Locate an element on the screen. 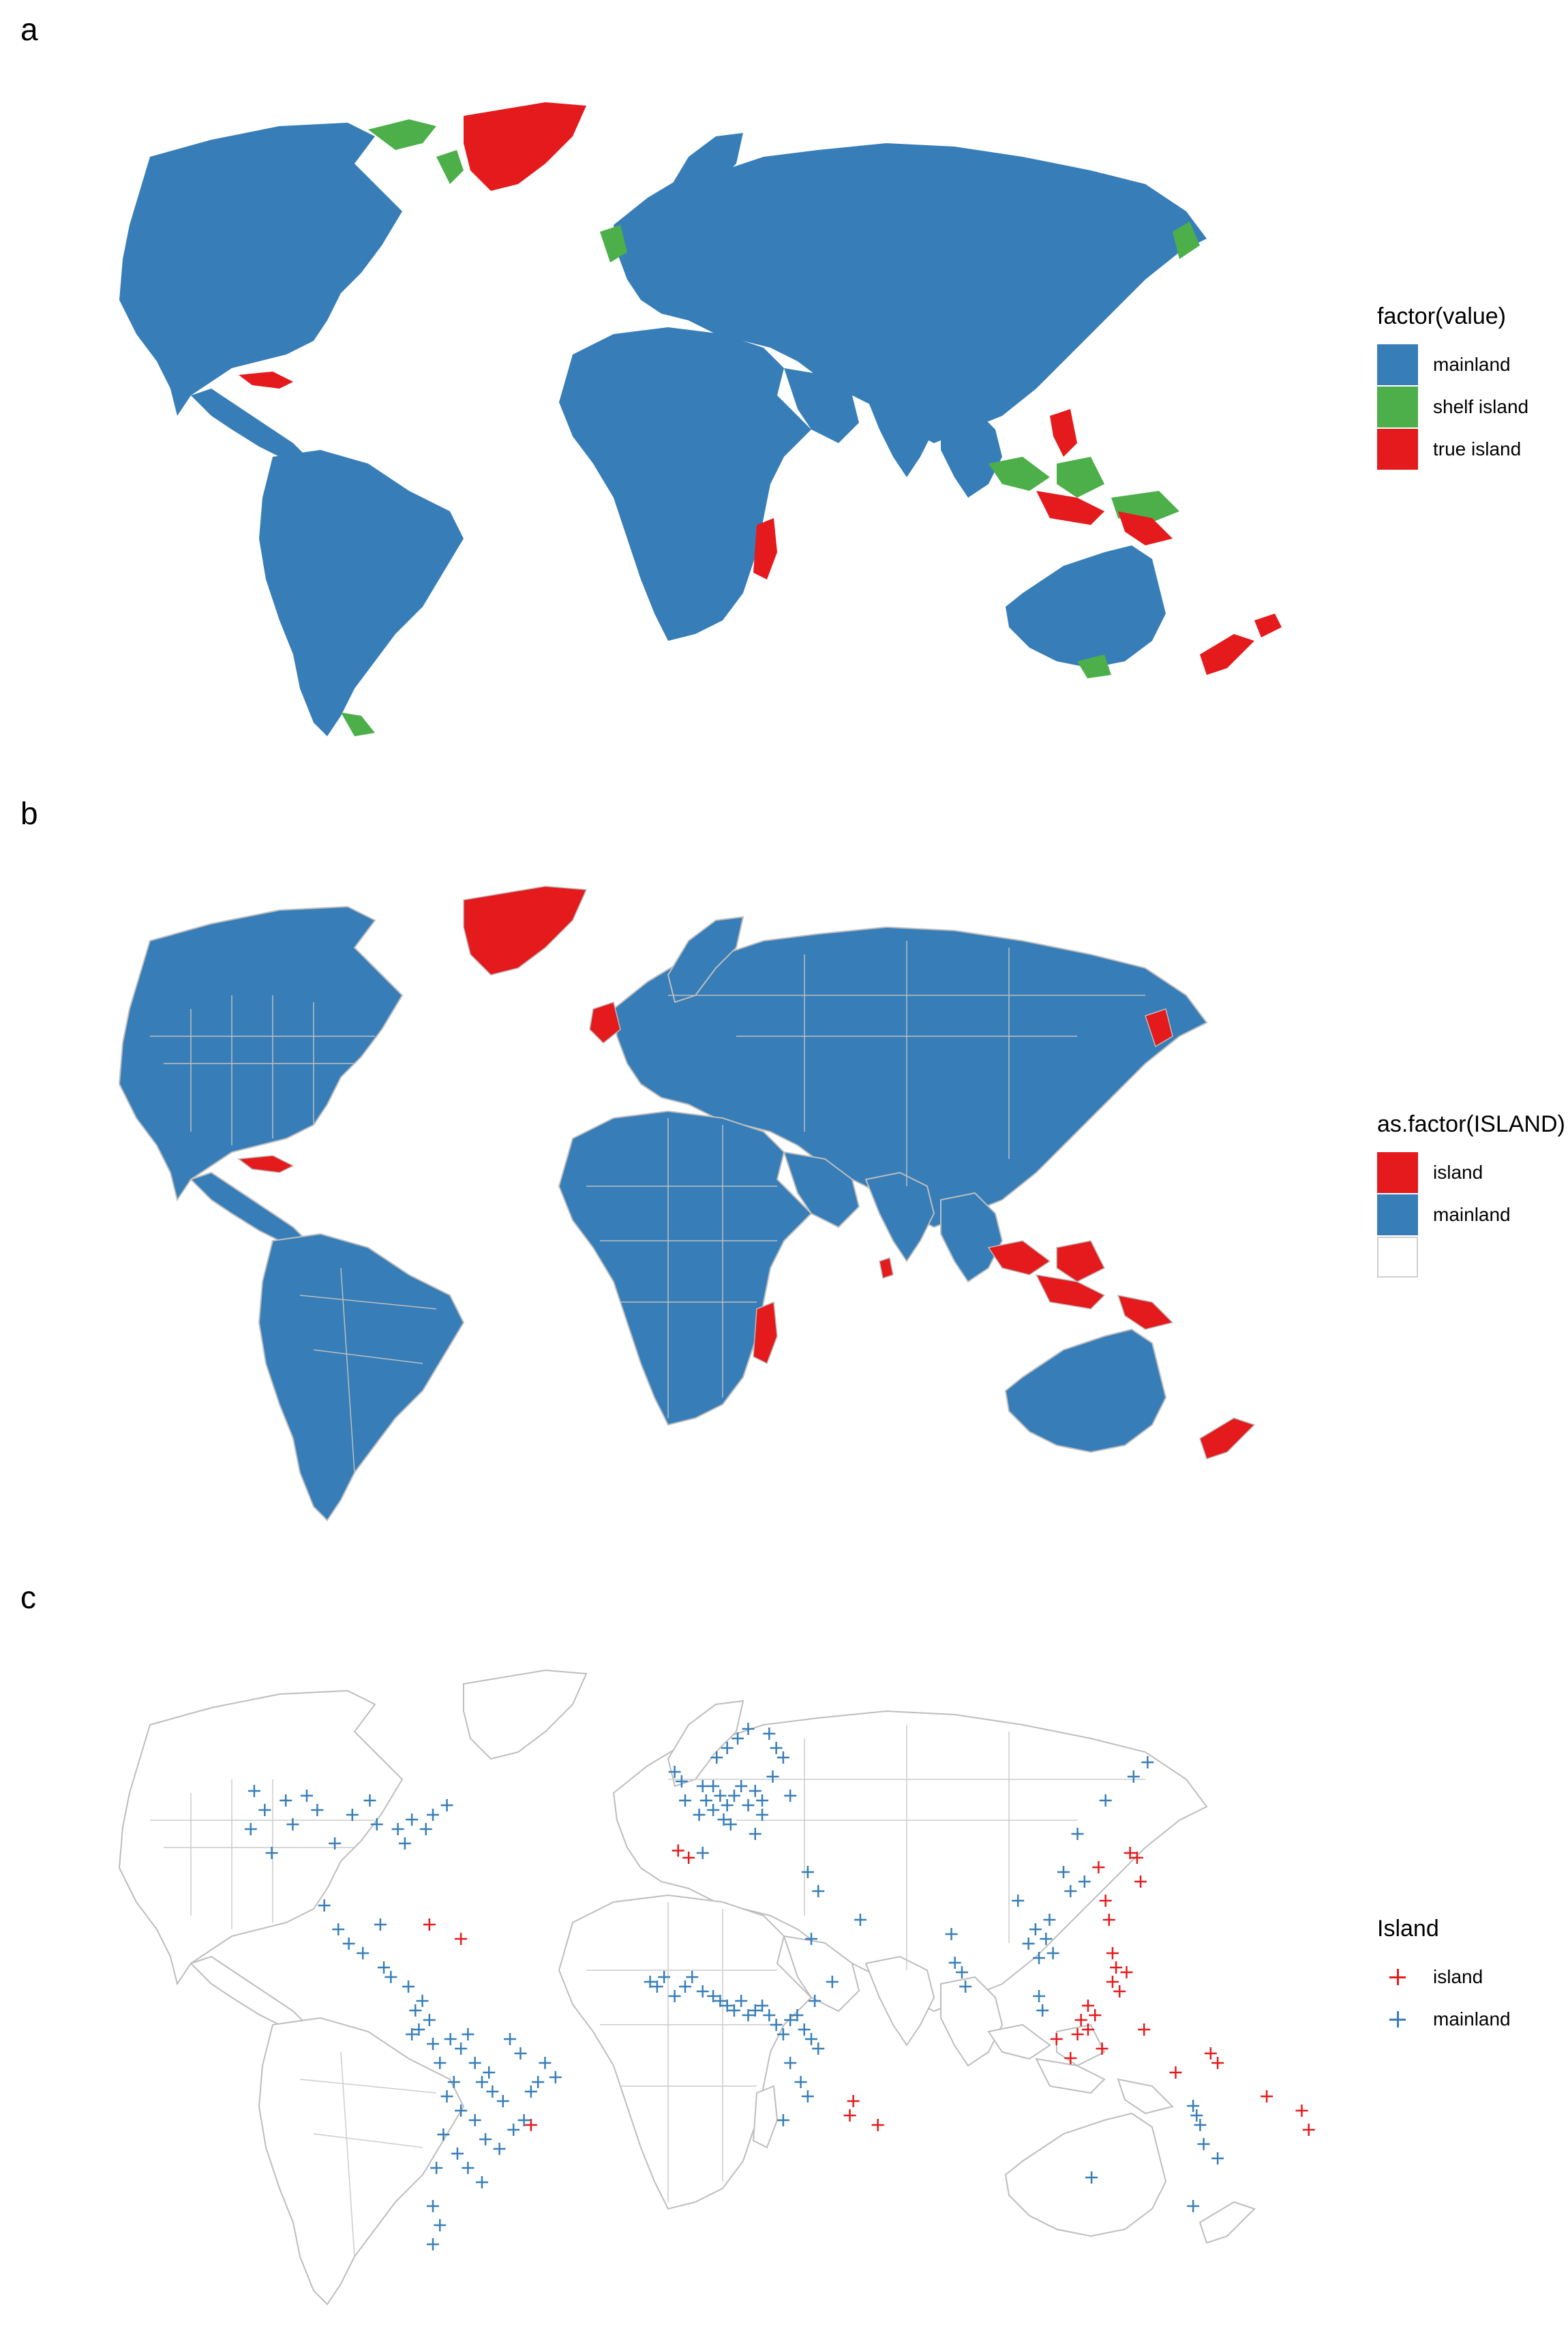  legend-swatch-mainland-b is located at coordinates (1397, 1214).